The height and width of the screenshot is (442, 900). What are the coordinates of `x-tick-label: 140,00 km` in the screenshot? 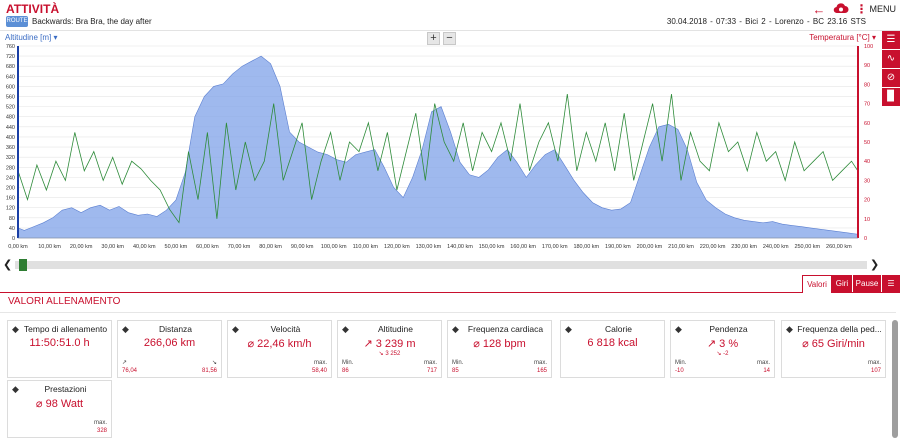 It's located at (460, 247).